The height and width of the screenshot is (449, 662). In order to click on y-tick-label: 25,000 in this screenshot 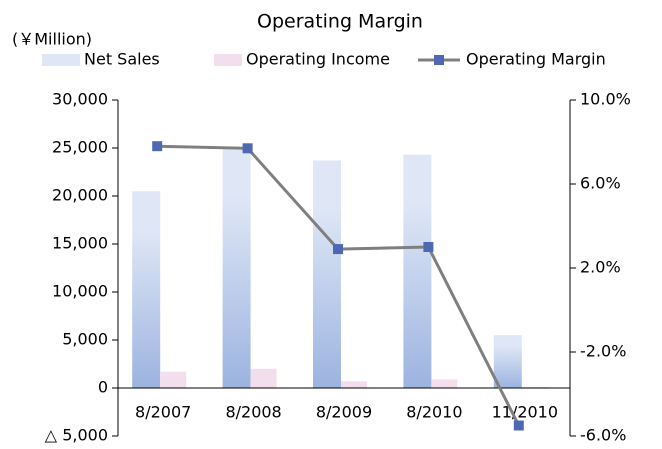, I will do `click(80, 147)`.